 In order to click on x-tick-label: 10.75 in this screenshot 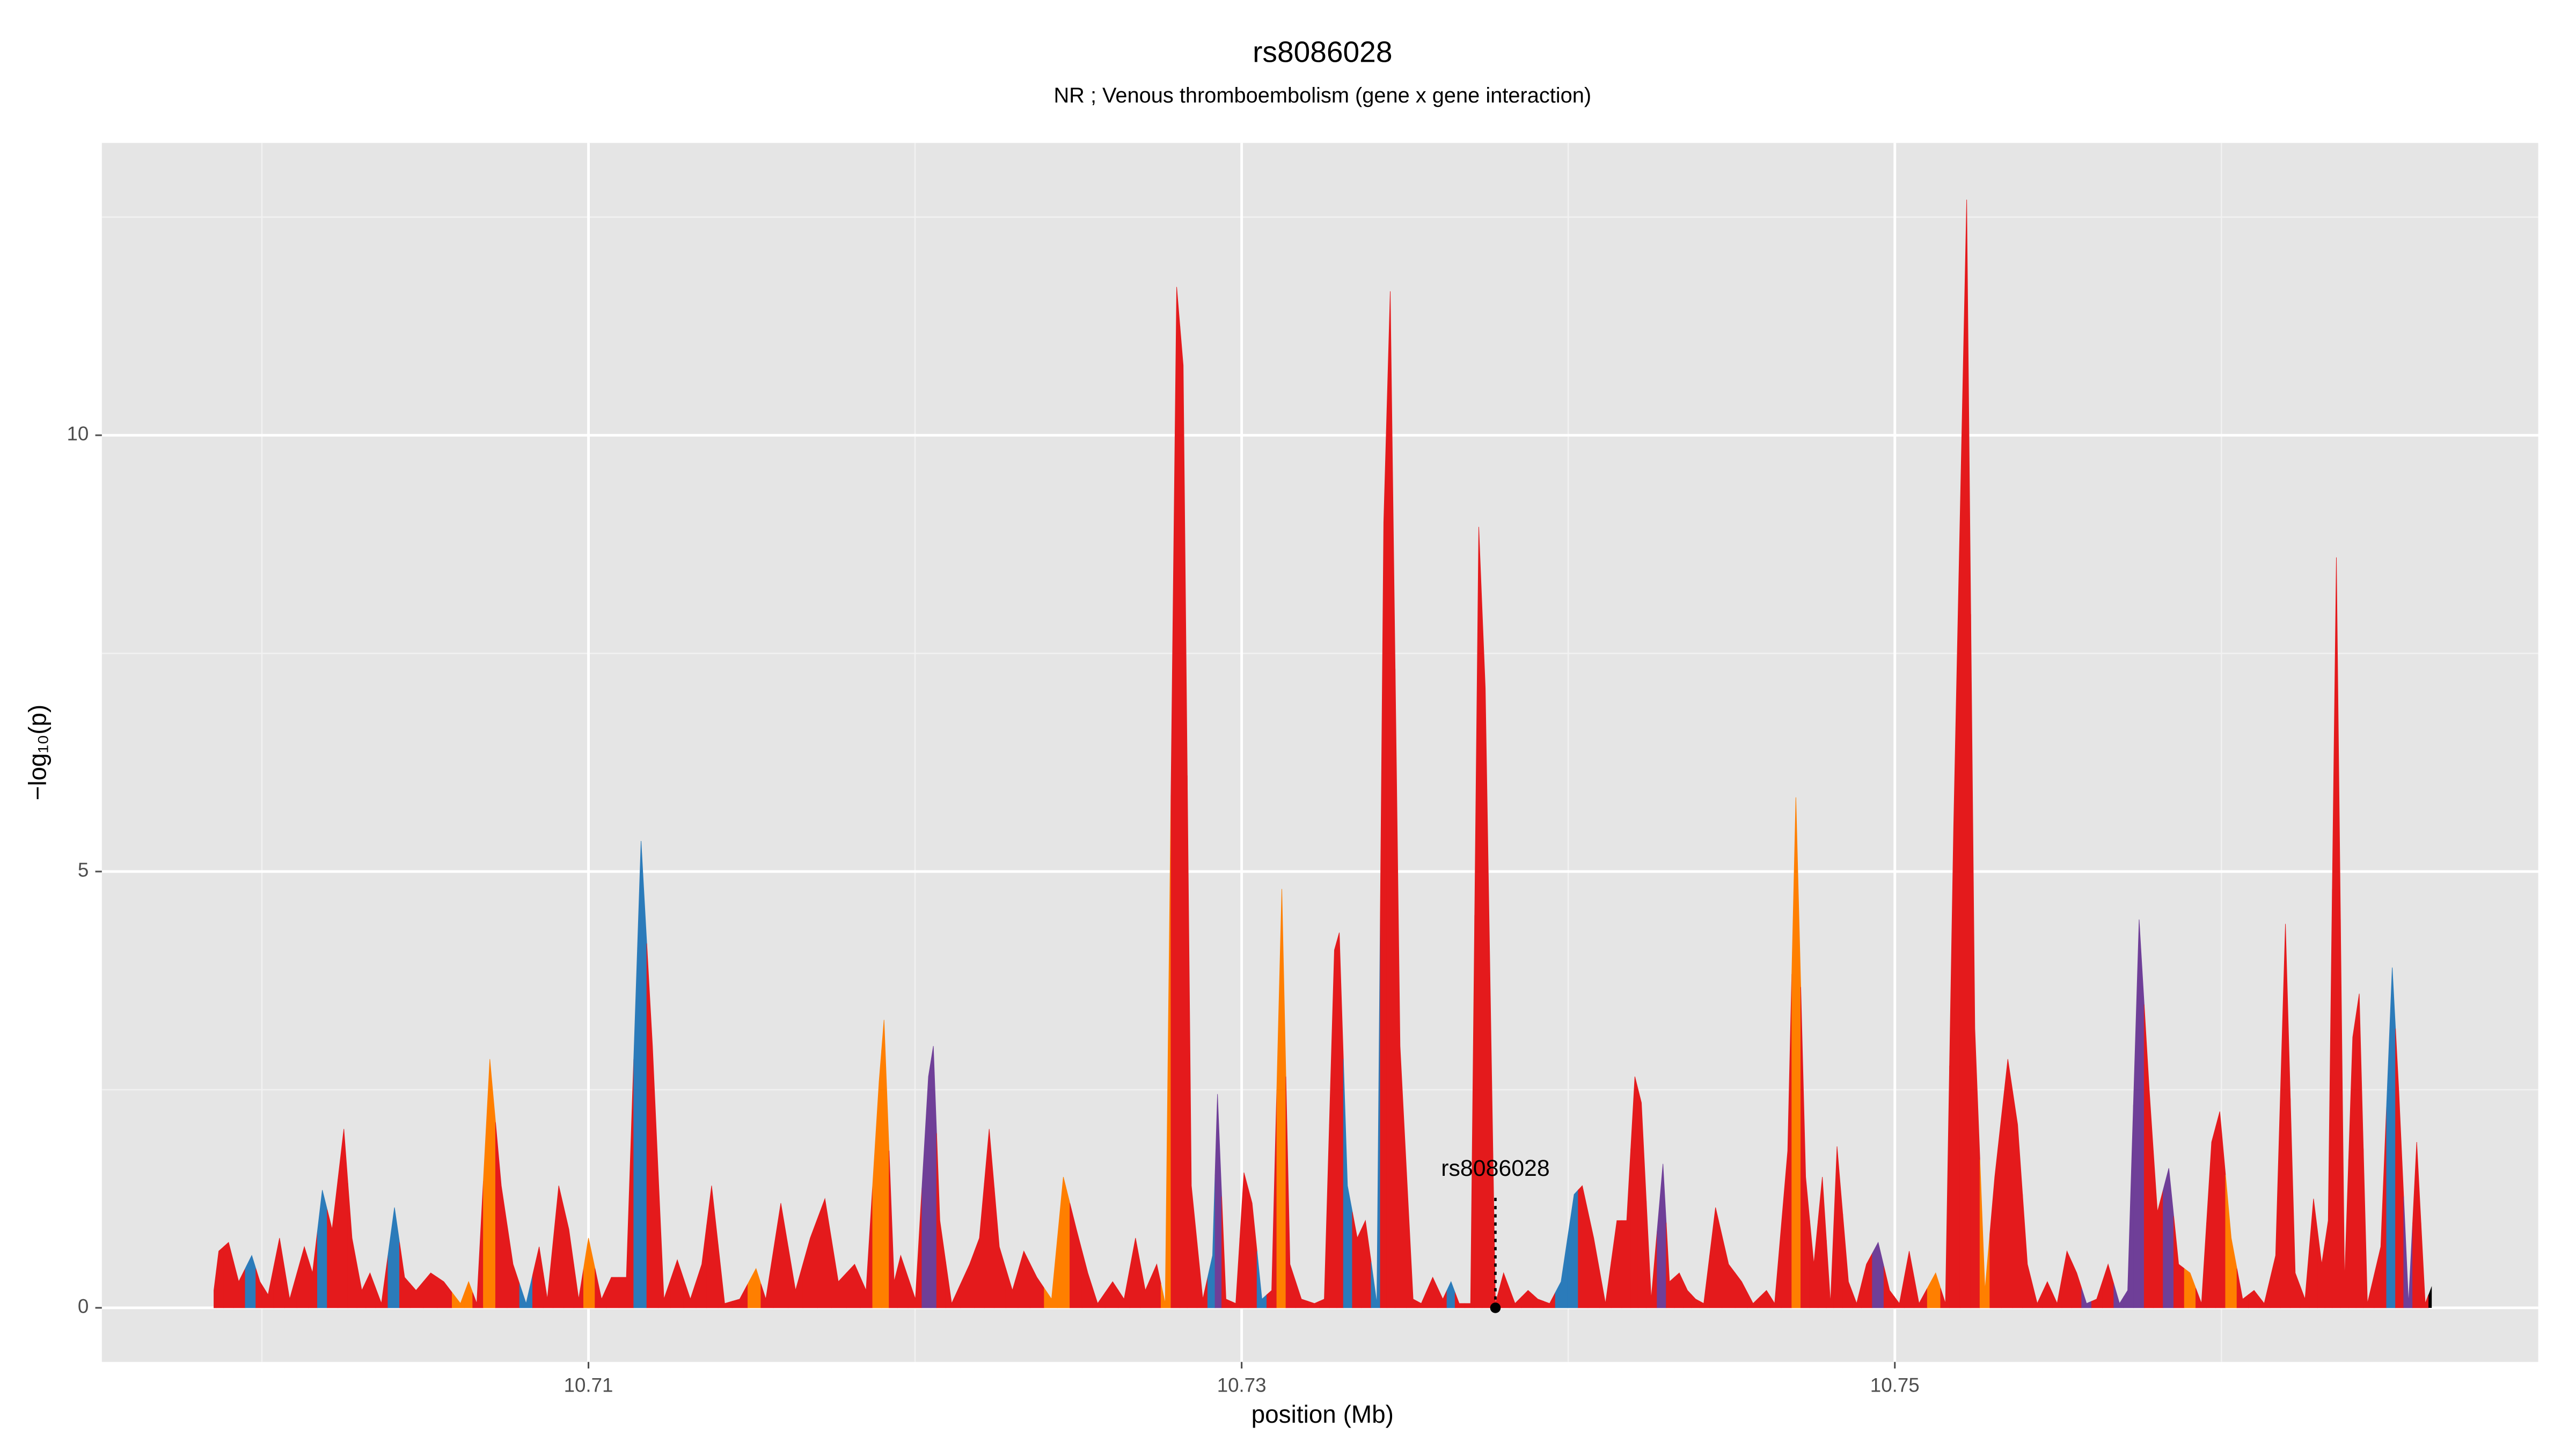, I will do `click(1895, 1385)`.